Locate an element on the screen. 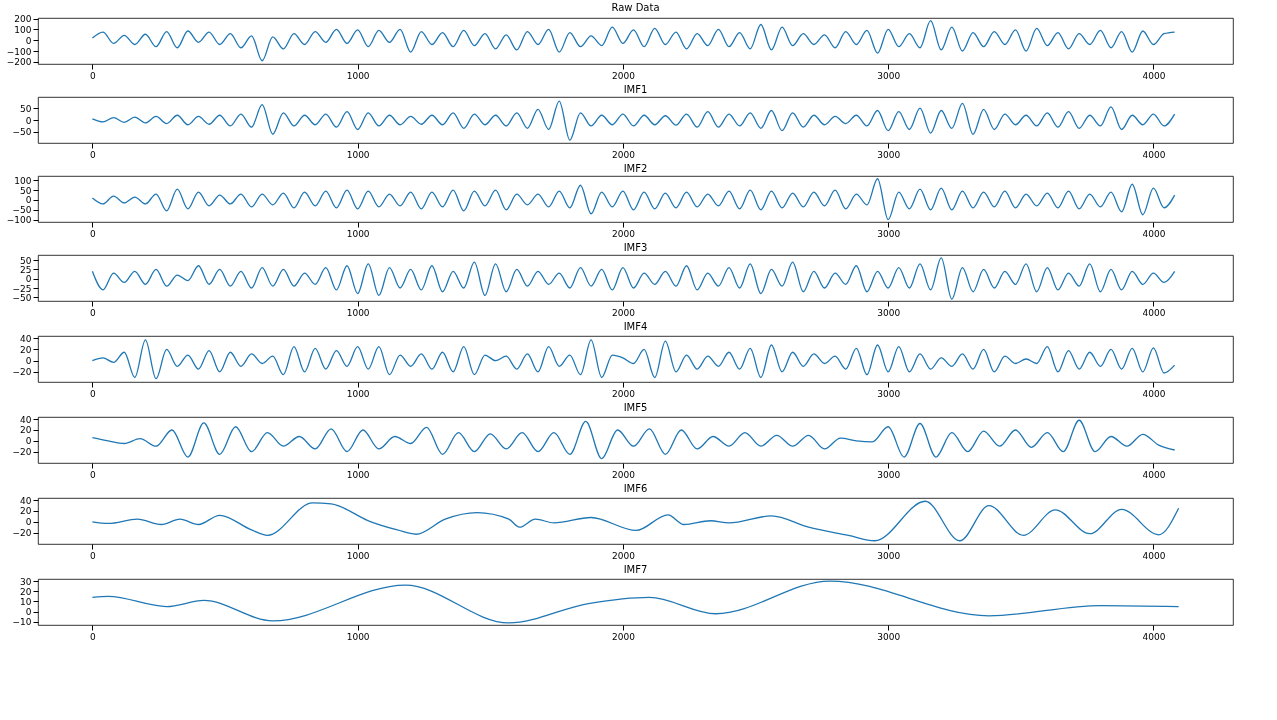 The width and height of the screenshot is (1277, 720). chart-title: IMF3 is located at coordinates (635, 247).